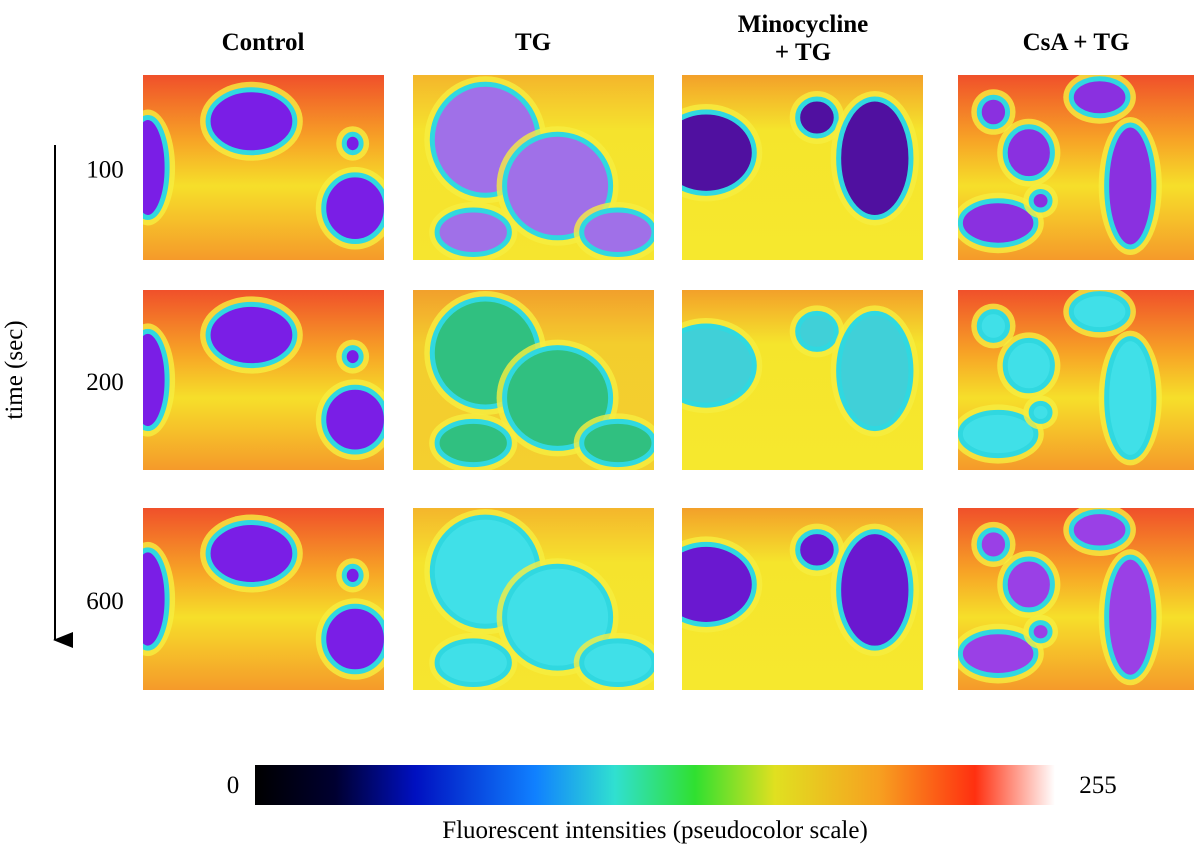 The height and width of the screenshot is (853, 1194). Describe the element at coordinates (803, 24) in the screenshot. I see `column-header: Minocycline` at that location.